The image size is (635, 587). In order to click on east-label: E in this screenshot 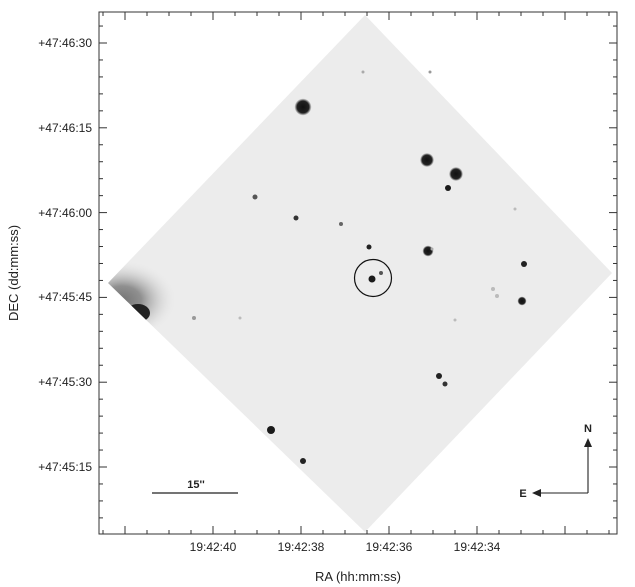, I will do `click(522, 494)`.